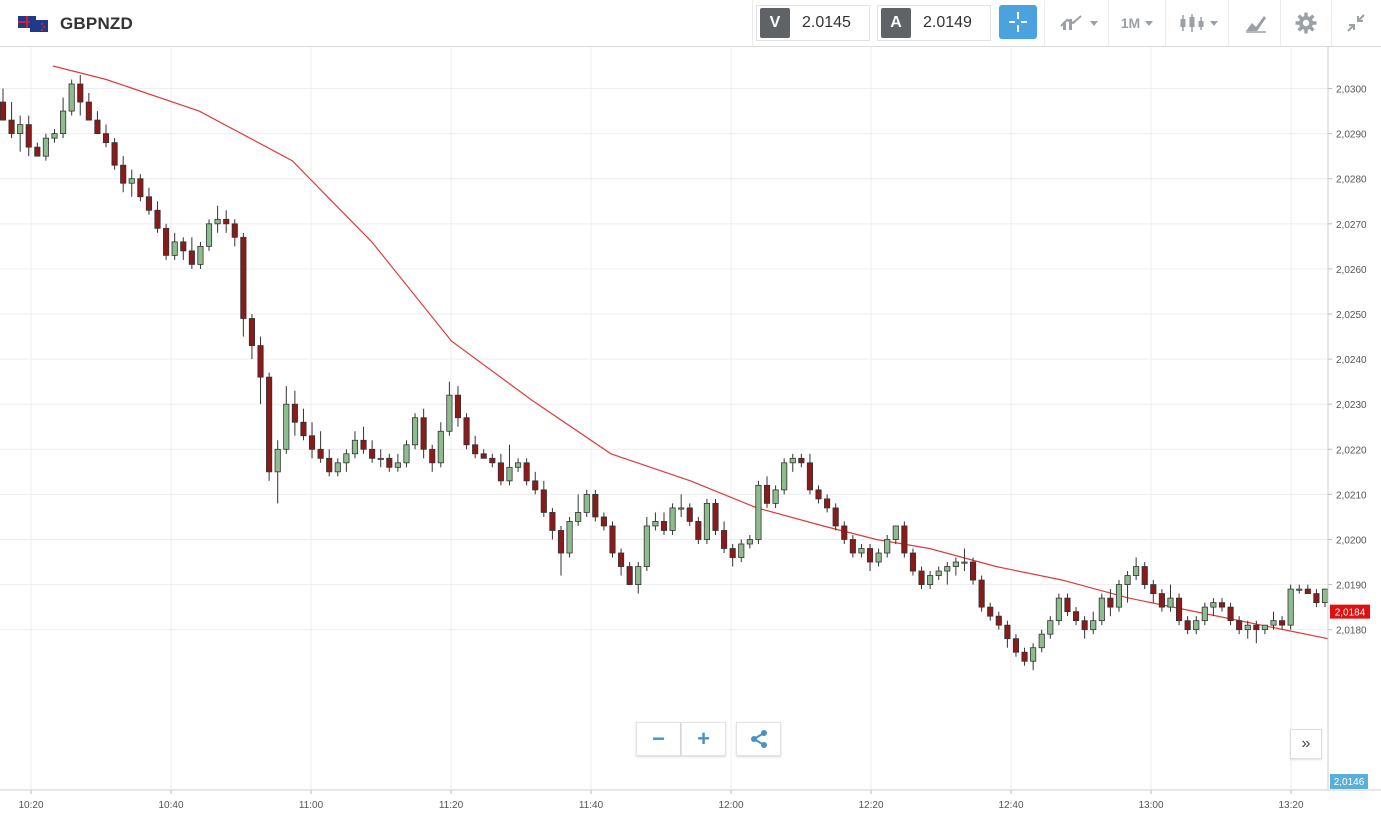 The image size is (1381, 822). What do you see at coordinates (758, 739) in the screenshot?
I see `share-button` at bounding box center [758, 739].